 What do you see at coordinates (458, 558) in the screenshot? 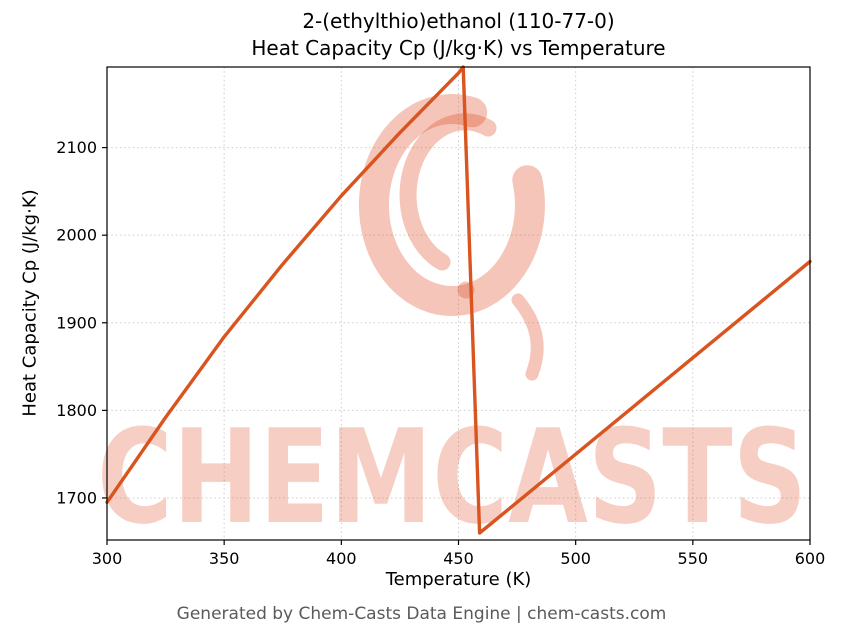
I see `x-tick-label-450: 450` at bounding box center [458, 558].